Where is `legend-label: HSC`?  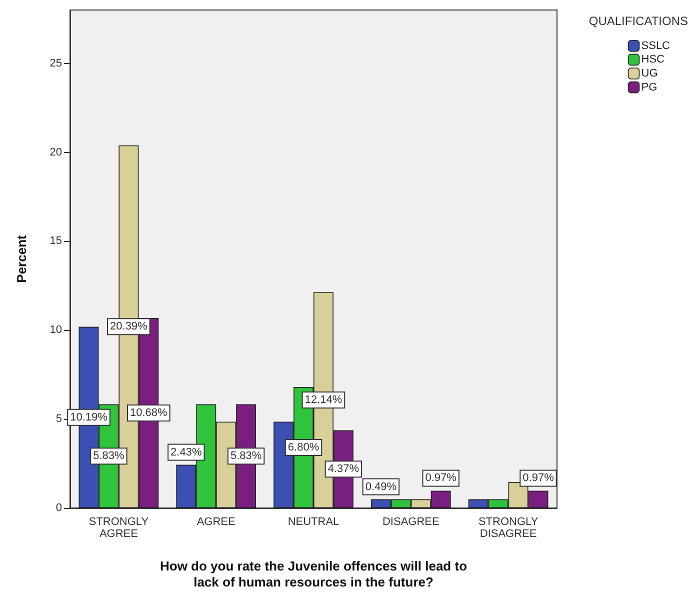
legend-label: HSC is located at coordinates (653, 60).